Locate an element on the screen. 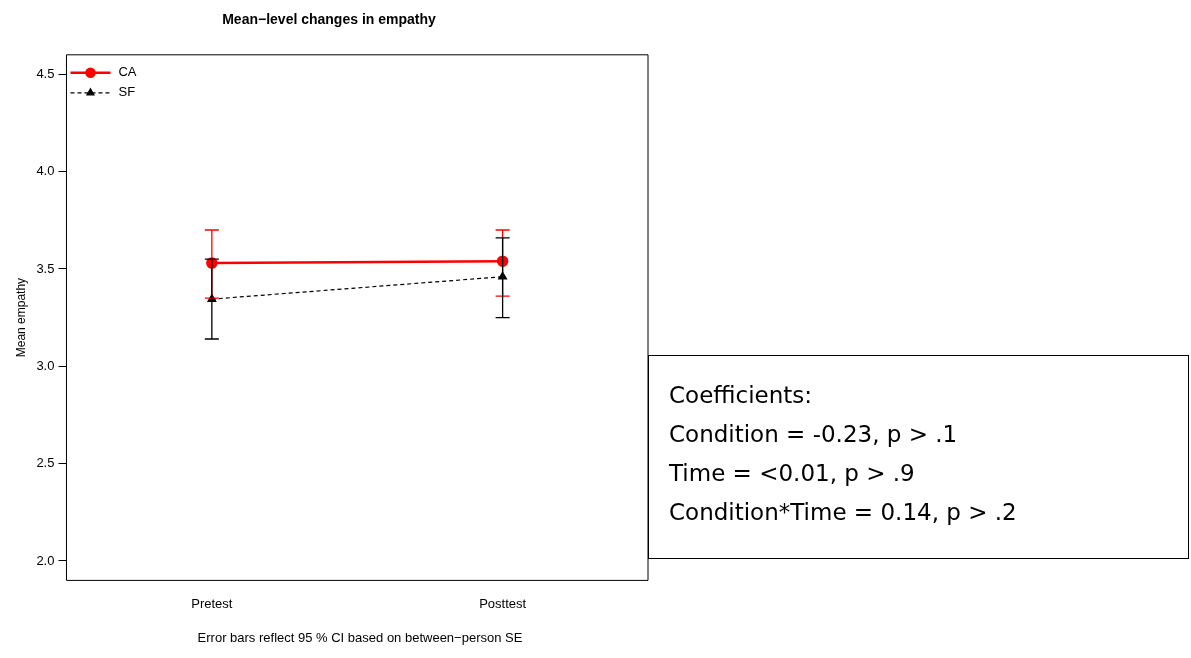 Image resolution: width=1191 pixels, height=658 pixels. text: Coefficients: is located at coordinates (741, 395).